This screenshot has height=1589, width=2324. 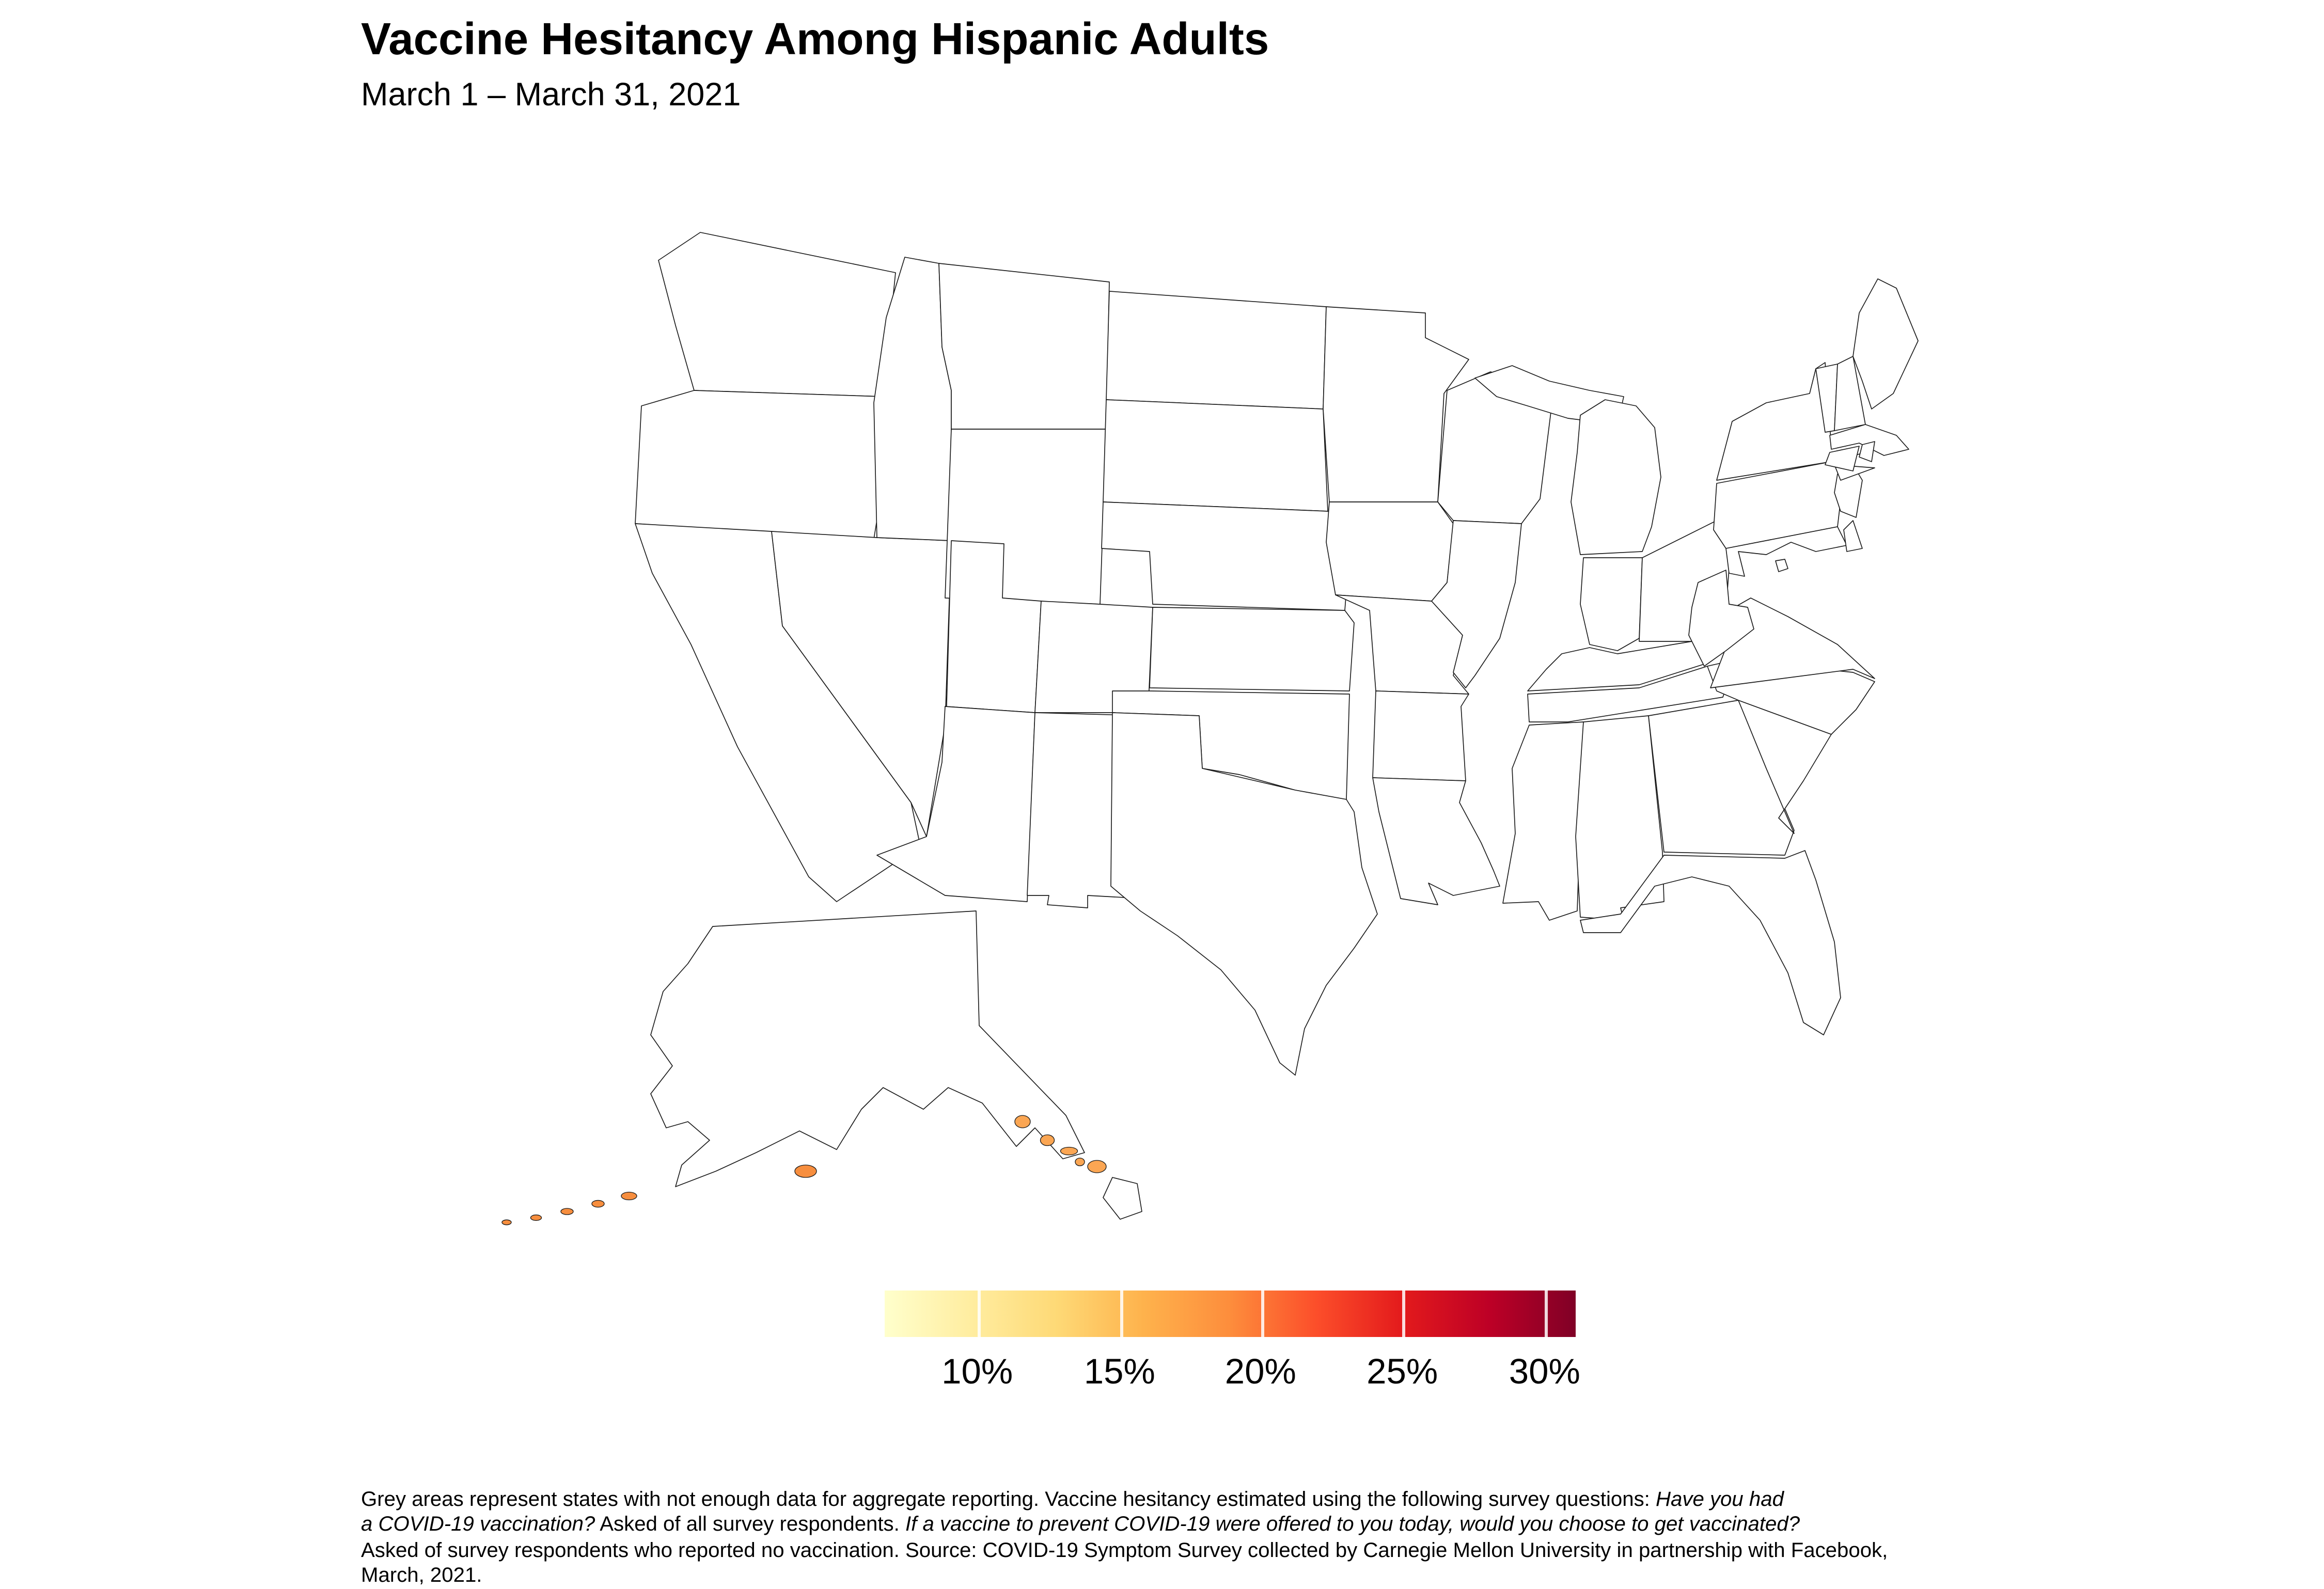 What do you see at coordinates (1853, 536) in the screenshot?
I see `state-delaware` at bounding box center [1853, 536].